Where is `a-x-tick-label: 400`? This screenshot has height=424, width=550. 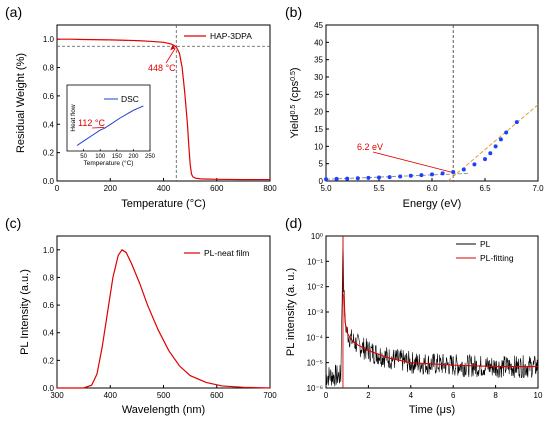
a-x-tick-label: 400 is located at coordinates (164, 188).